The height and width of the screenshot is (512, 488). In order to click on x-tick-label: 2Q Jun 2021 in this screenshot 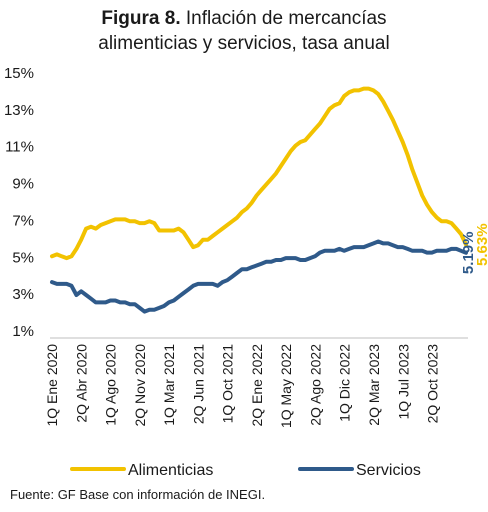, I will do `click(198, 384)`.